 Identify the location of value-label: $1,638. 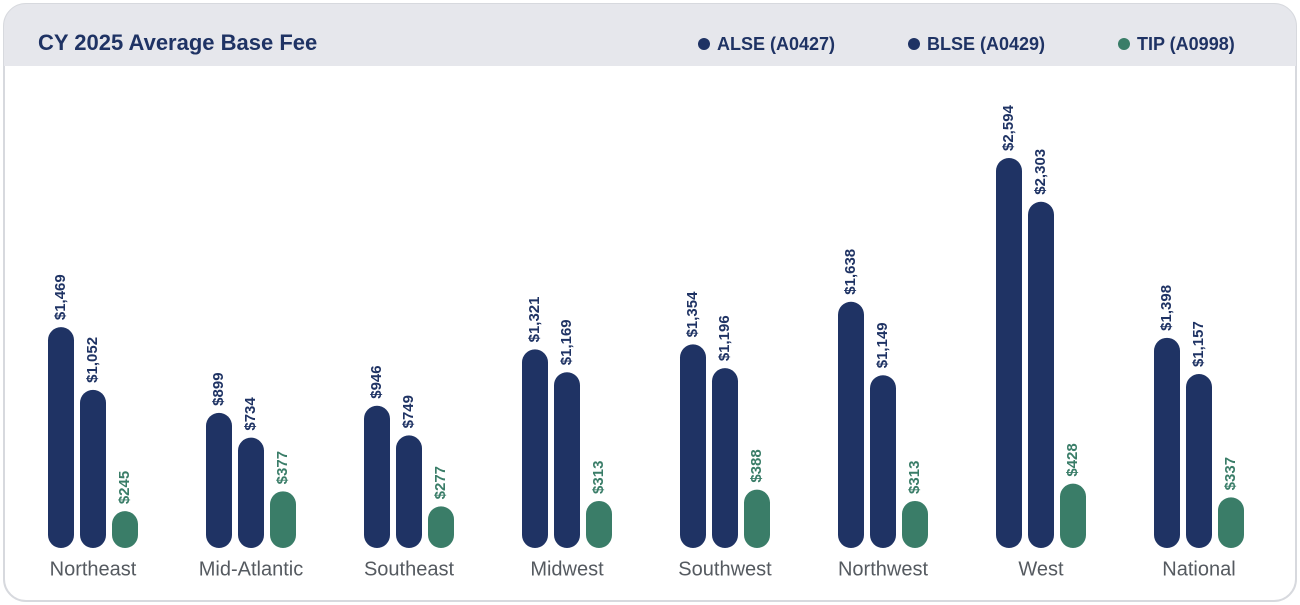
(850, 272).